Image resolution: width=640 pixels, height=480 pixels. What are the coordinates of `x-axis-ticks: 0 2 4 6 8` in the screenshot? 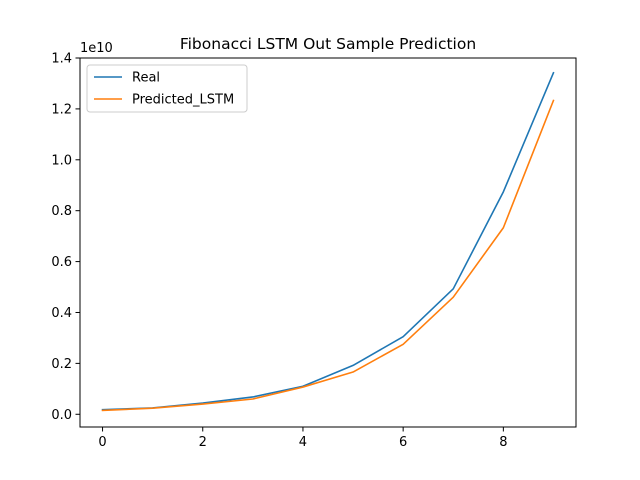 It's located at (302, 438).